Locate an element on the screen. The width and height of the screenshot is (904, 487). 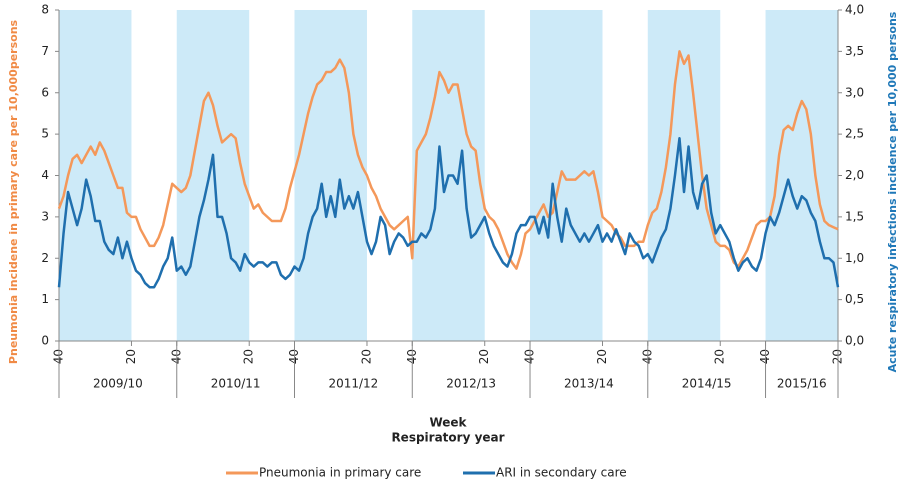
y2-tick-label: 2,0 is located at coordinates (854, 175).